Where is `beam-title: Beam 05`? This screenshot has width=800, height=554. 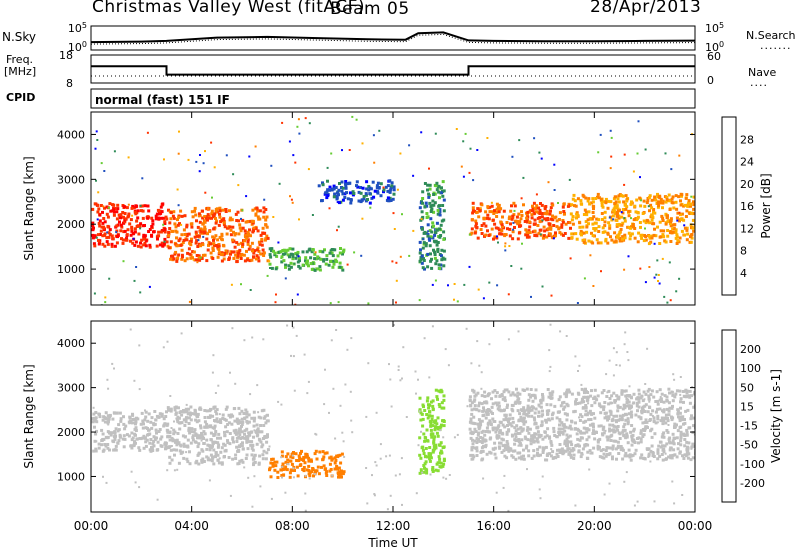 beam-title: Beam 05 is located at coordinates (370, 9).